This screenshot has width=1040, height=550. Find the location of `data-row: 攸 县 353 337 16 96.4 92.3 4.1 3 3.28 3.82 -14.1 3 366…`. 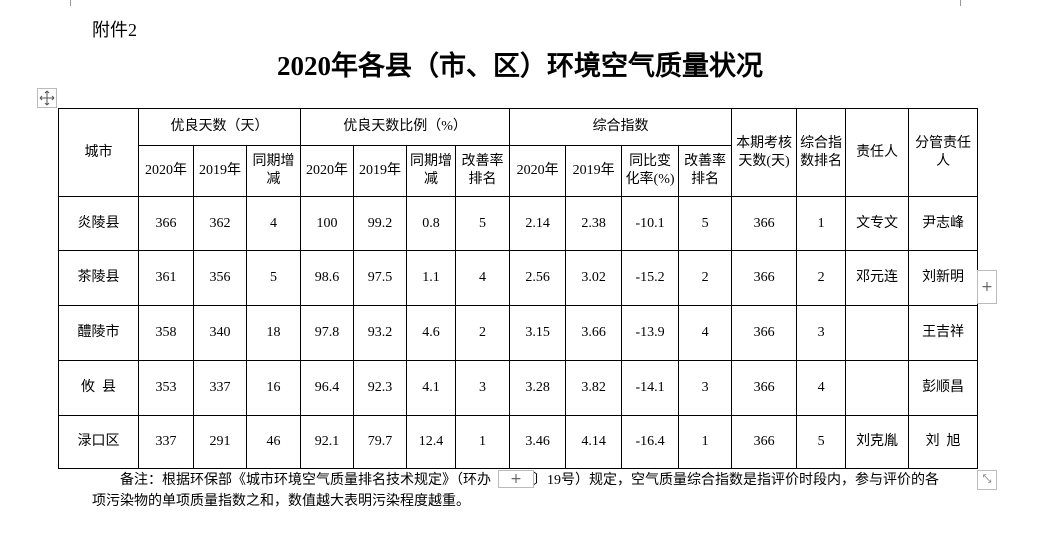

data-row: 攸 县 353 337 16 96.4 92.3 4.1 3 3.28 3.82 -14.1 3 366… is located at coordinates (518, 388).